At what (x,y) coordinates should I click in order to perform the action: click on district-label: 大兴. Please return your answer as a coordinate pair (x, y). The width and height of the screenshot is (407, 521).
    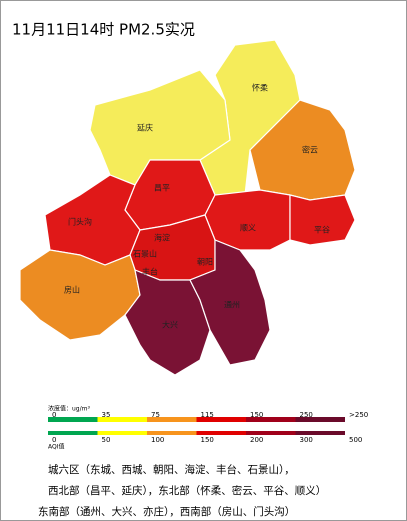
    Looking at the image, I should click on (170, 325).